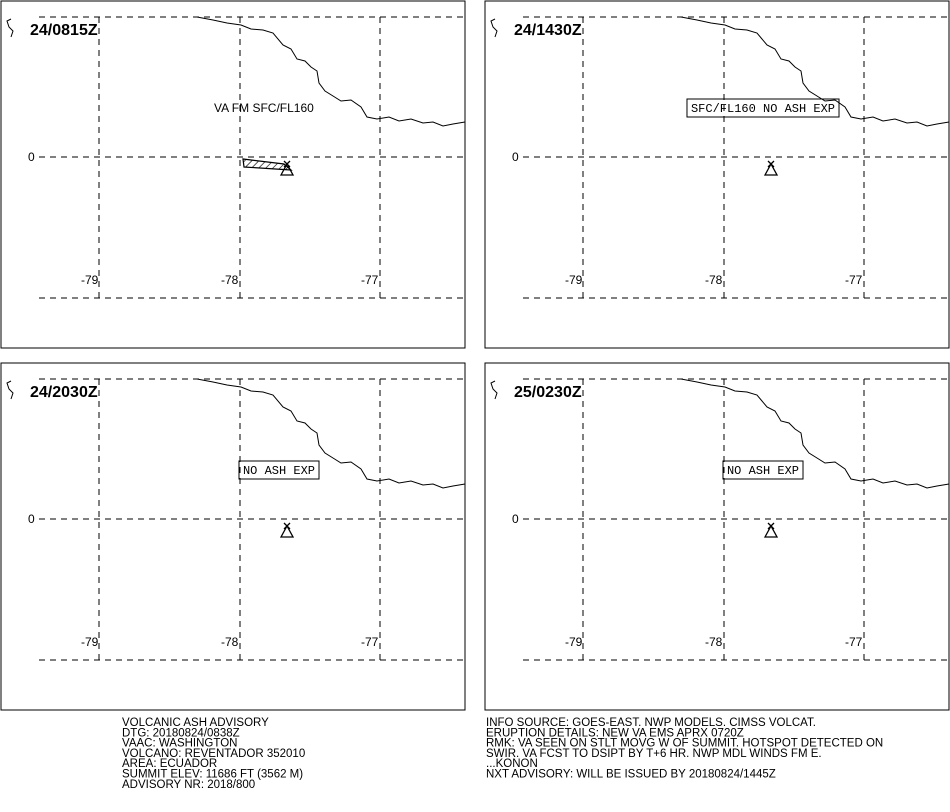 The height and width of the screenshot is (812, 950). What do you see at coordinates (213, 754) in the screenshot?
I see `advisory-line: VOLCANO: REVENTADOR 352010` at bounding box center [213, 754].